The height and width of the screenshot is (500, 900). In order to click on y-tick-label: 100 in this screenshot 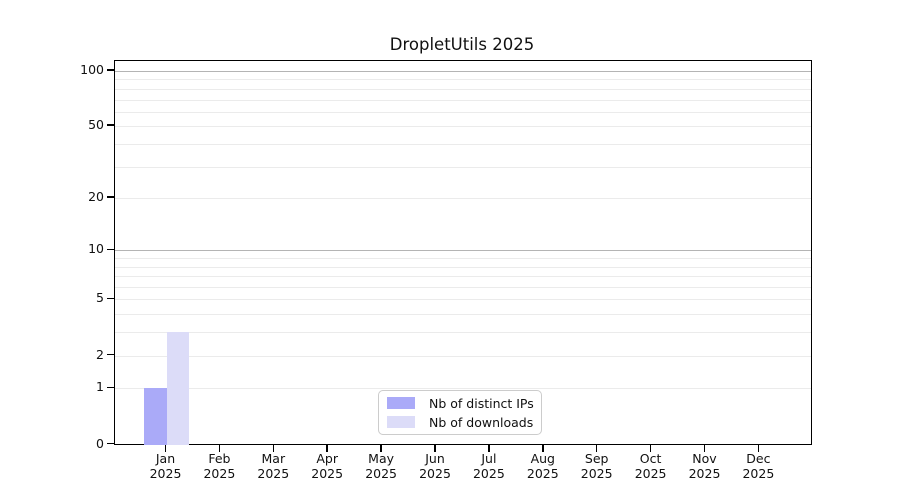, I will do `click(92, 69)`.